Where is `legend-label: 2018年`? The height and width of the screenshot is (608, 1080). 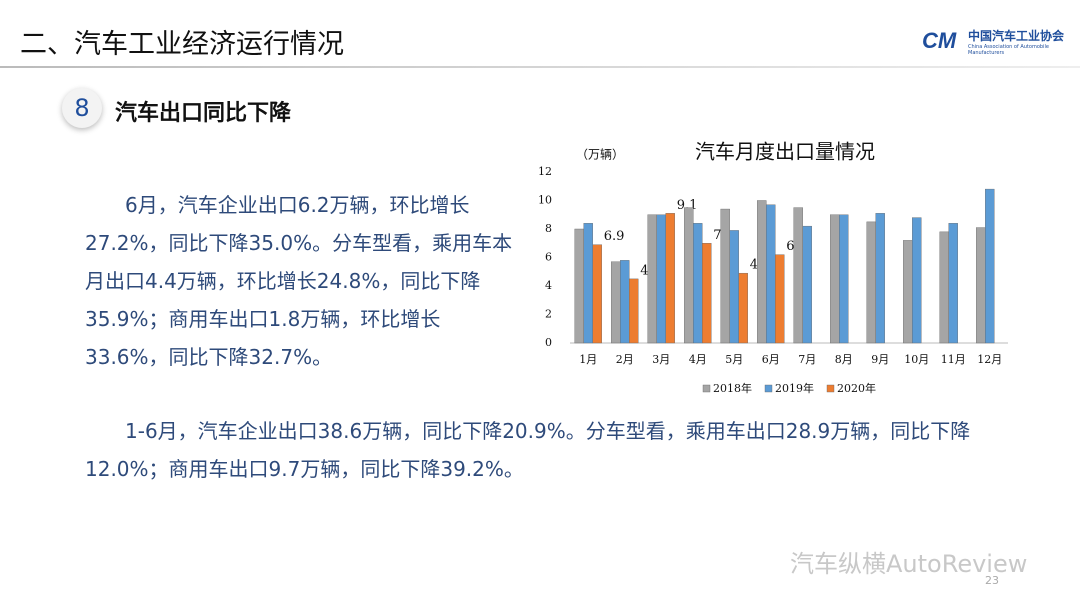 legend-label: 2018年 is located at coordinates (732, 388).